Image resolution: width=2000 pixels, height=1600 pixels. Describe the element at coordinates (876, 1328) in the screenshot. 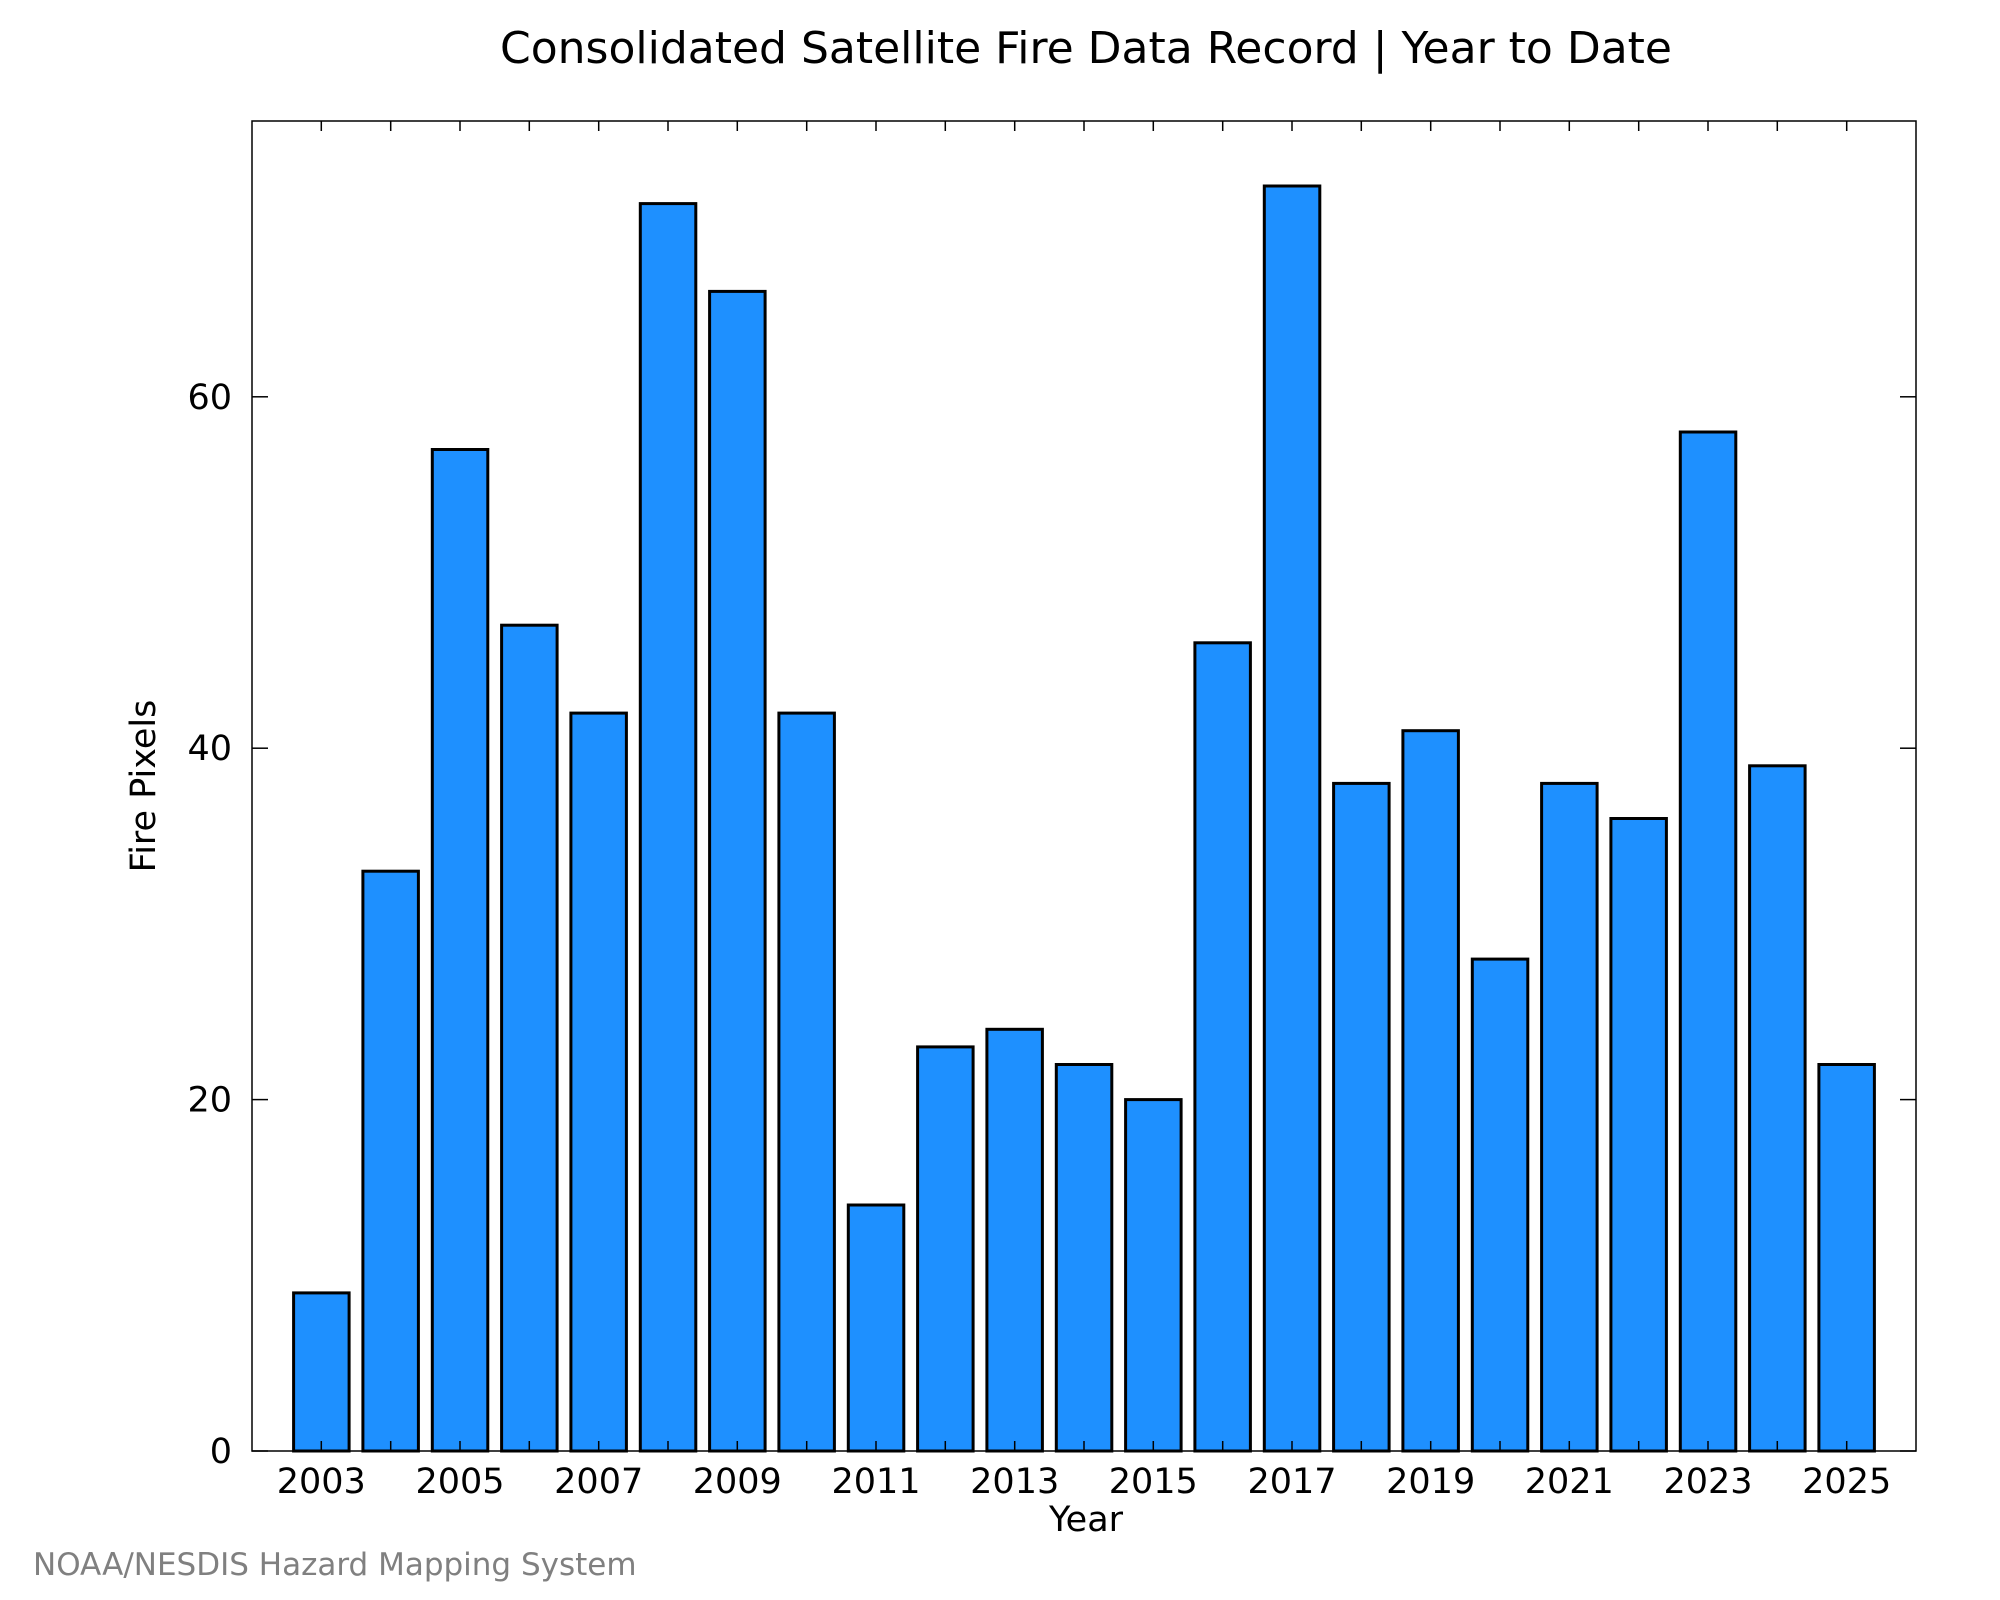

I see `bar-2011` at that location.